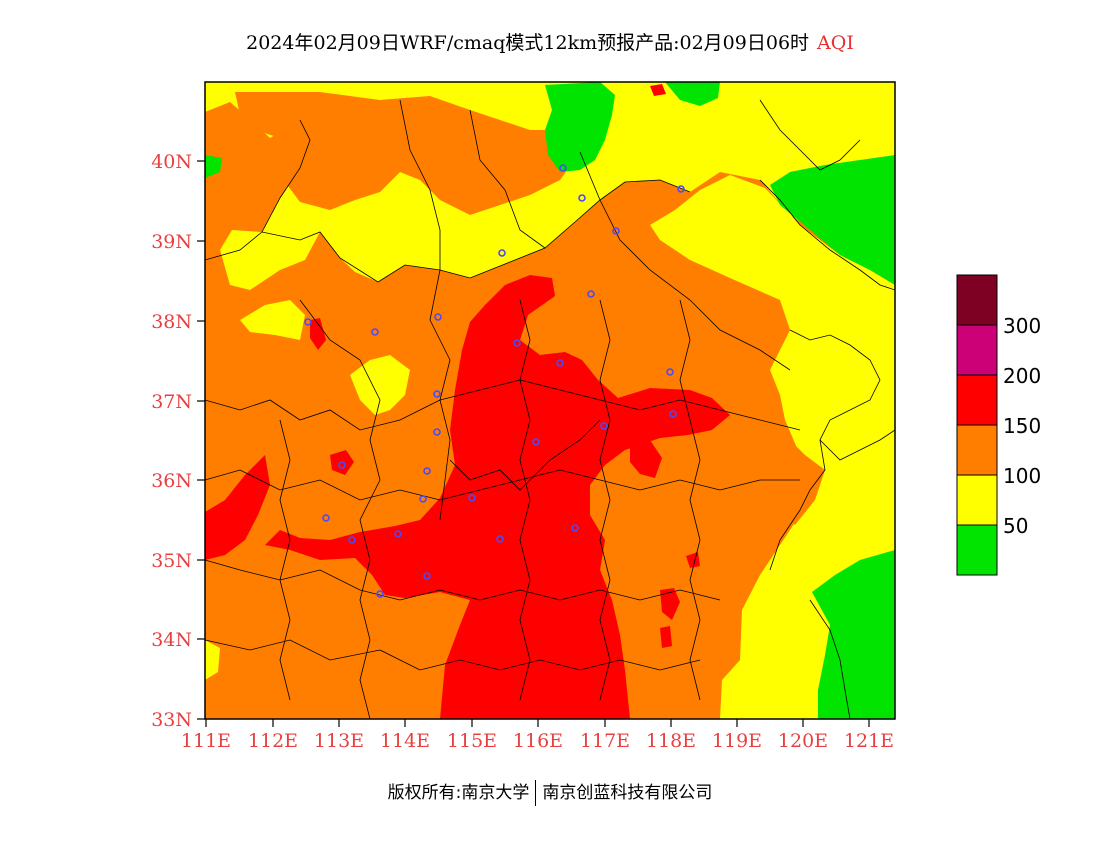  What do you see at coordinates (605, 741) in the screenshot?
I see `lon-label: 117E` at bounding box center [605, 741].